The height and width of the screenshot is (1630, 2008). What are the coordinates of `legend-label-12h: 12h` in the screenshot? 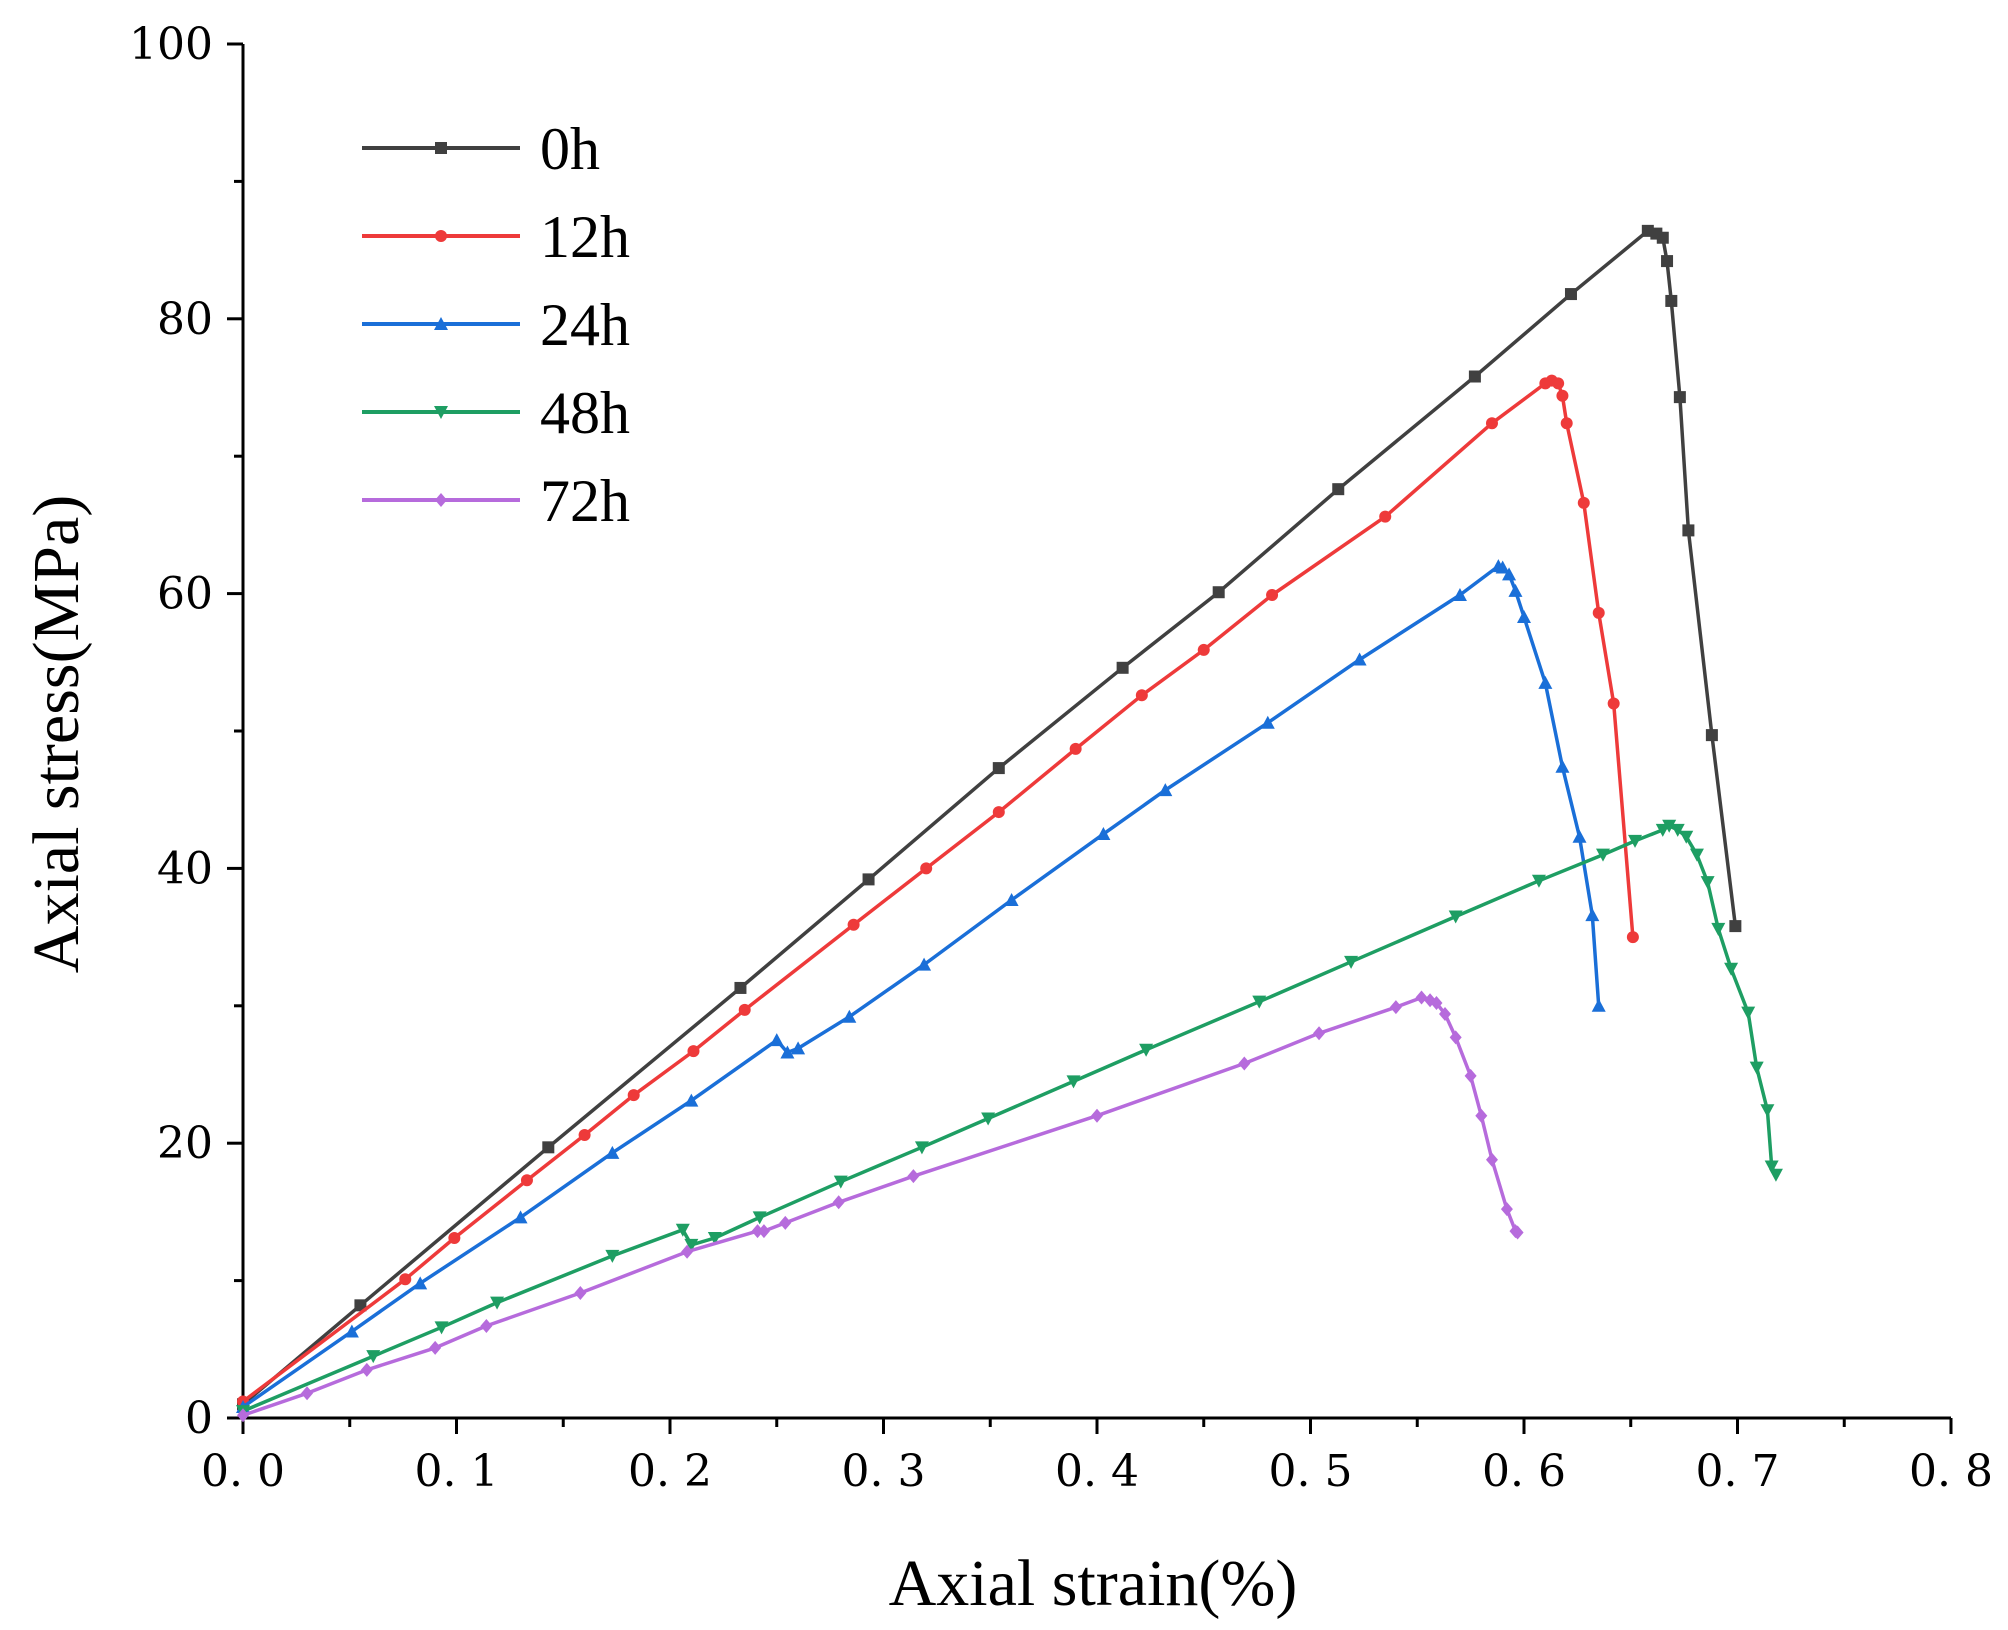 It's located at (585, 237).